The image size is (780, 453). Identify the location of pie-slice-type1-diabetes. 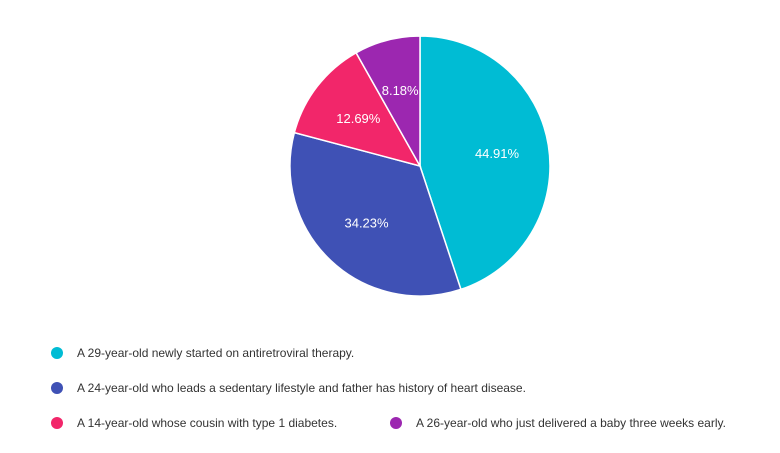
(357, 109).